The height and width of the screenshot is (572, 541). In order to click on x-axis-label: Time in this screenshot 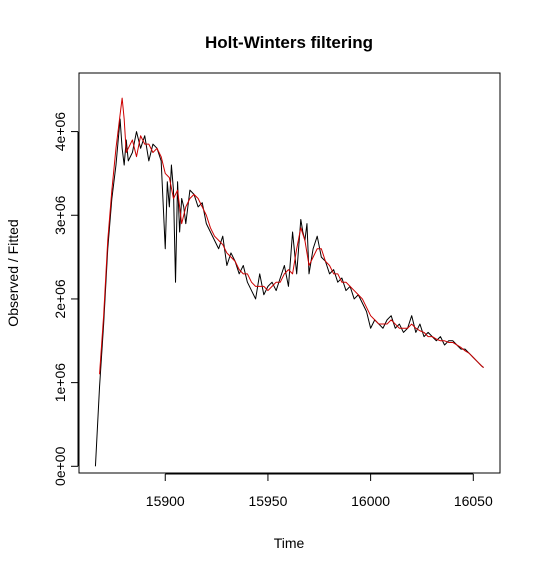, I will do `click(289, 543)`.